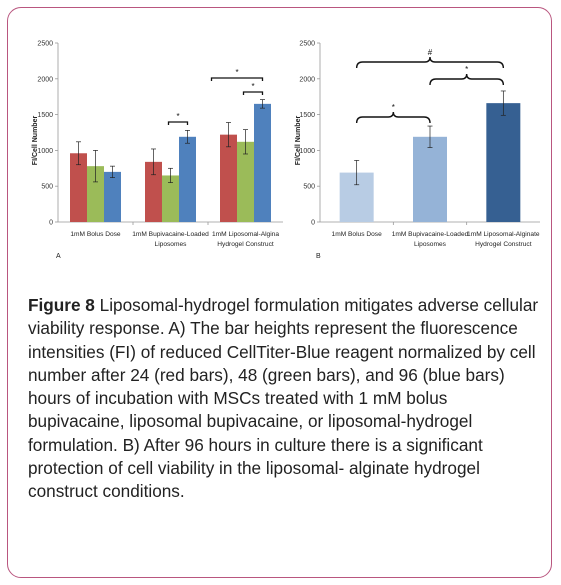 The width and height of the screenshot is (561, 585). Describe the element at coordinates (430, 62) in the screenshot. I see `significance-bracket-b1` at that location.